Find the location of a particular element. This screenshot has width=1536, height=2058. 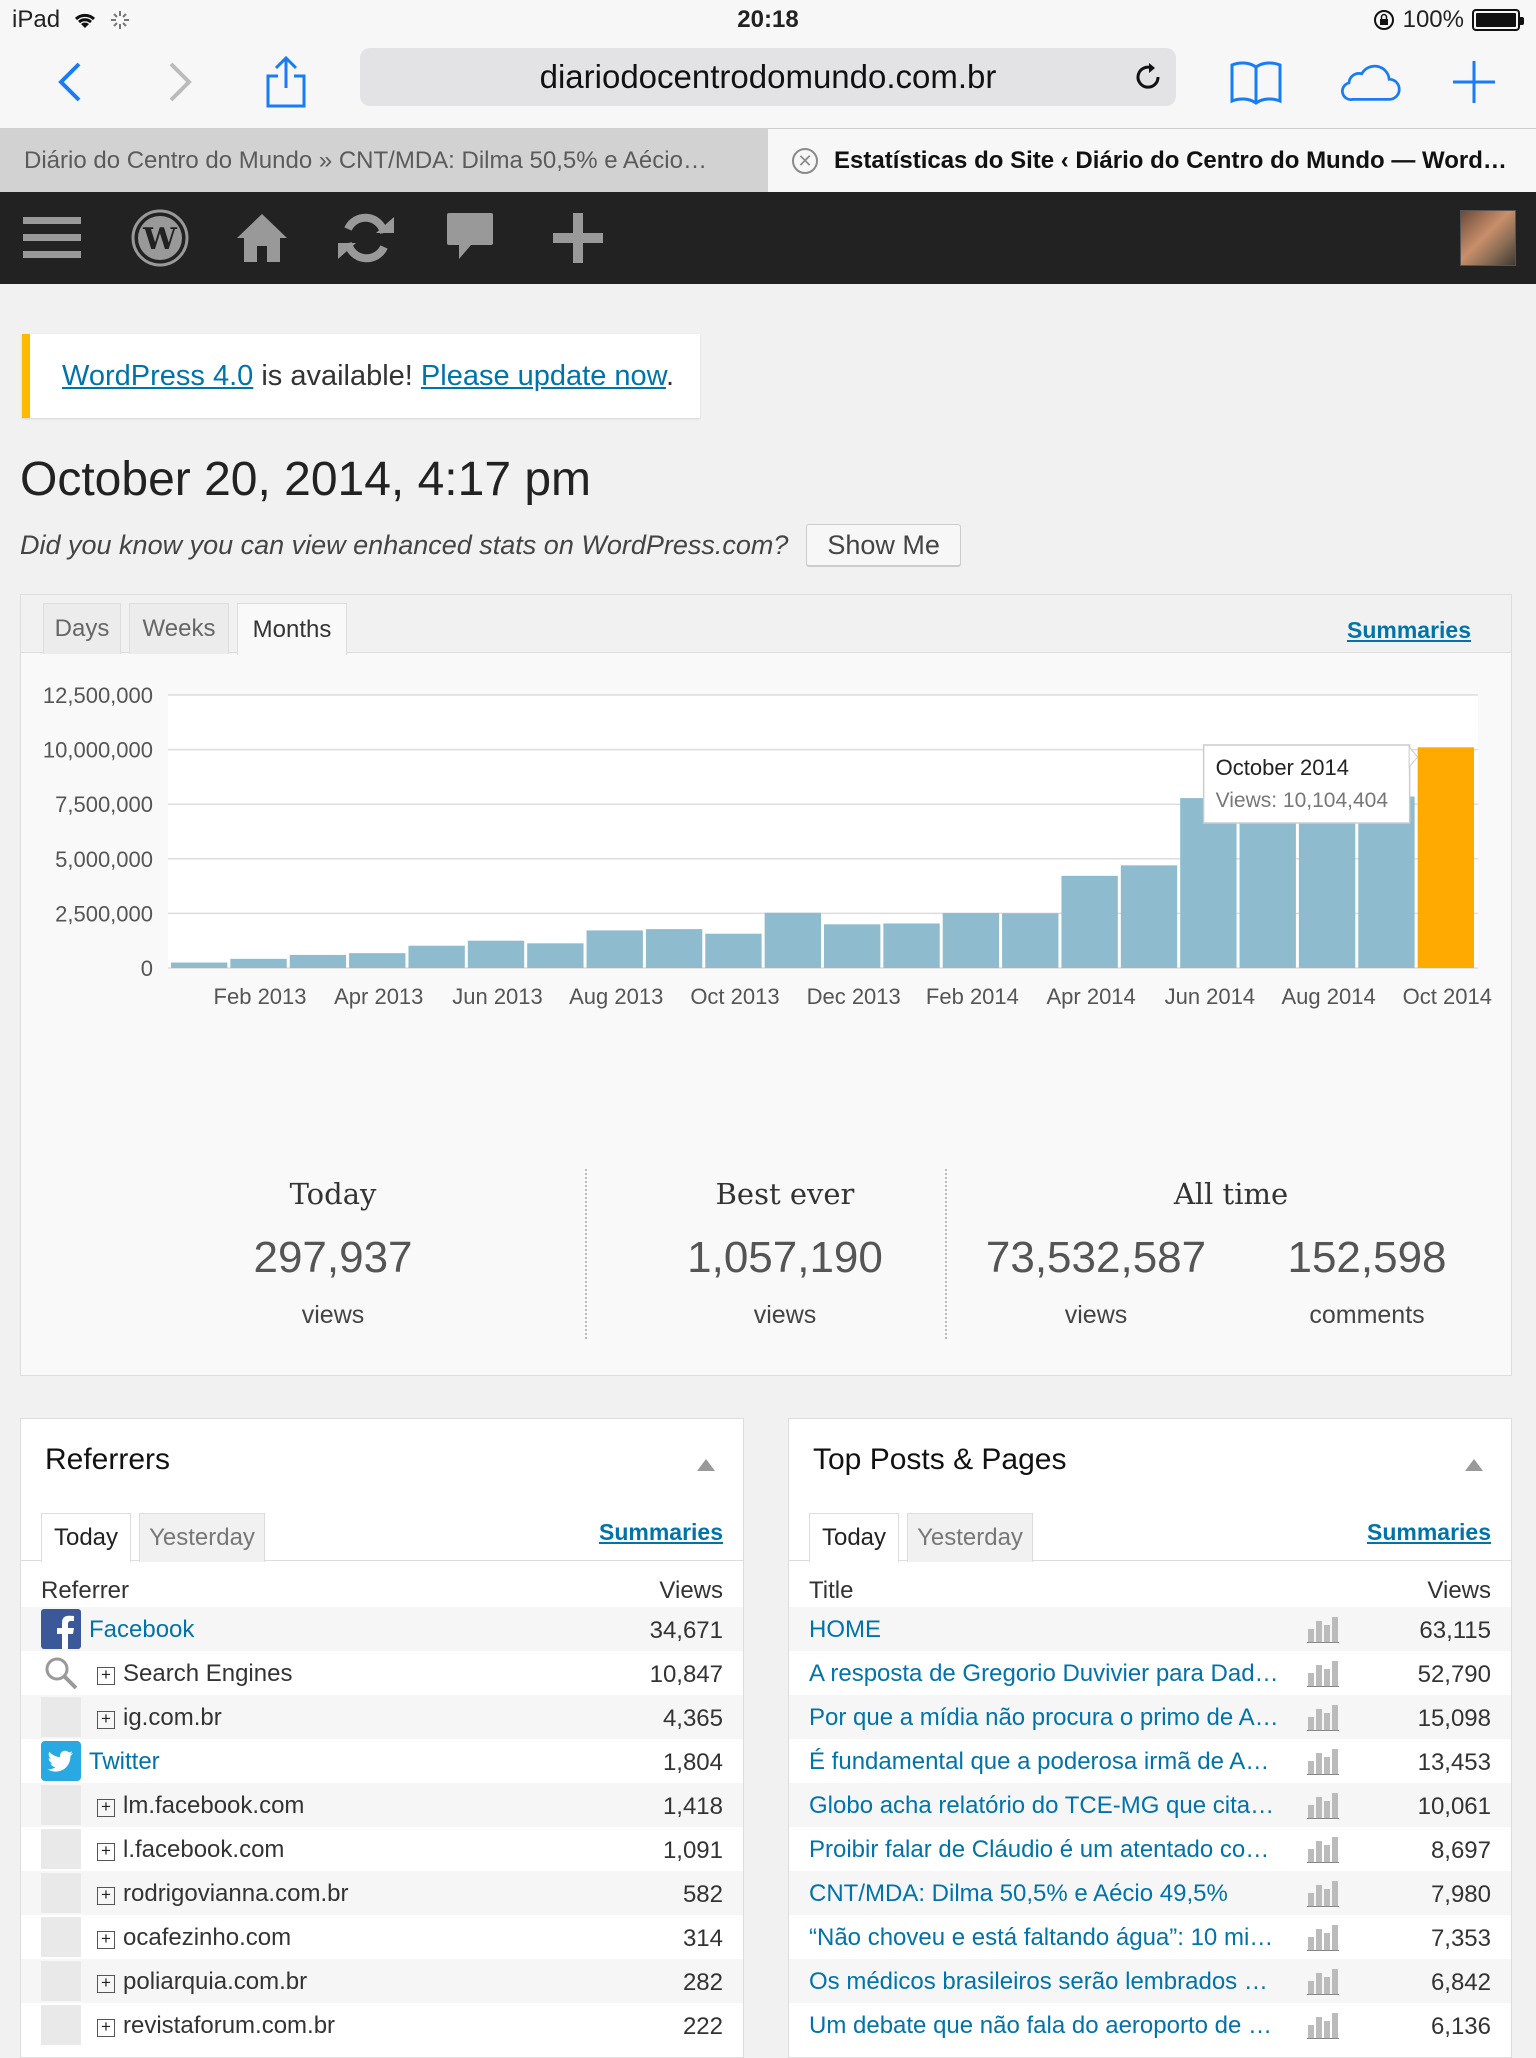

referrer-name: Facebook is located at coordinates (141, 1630).